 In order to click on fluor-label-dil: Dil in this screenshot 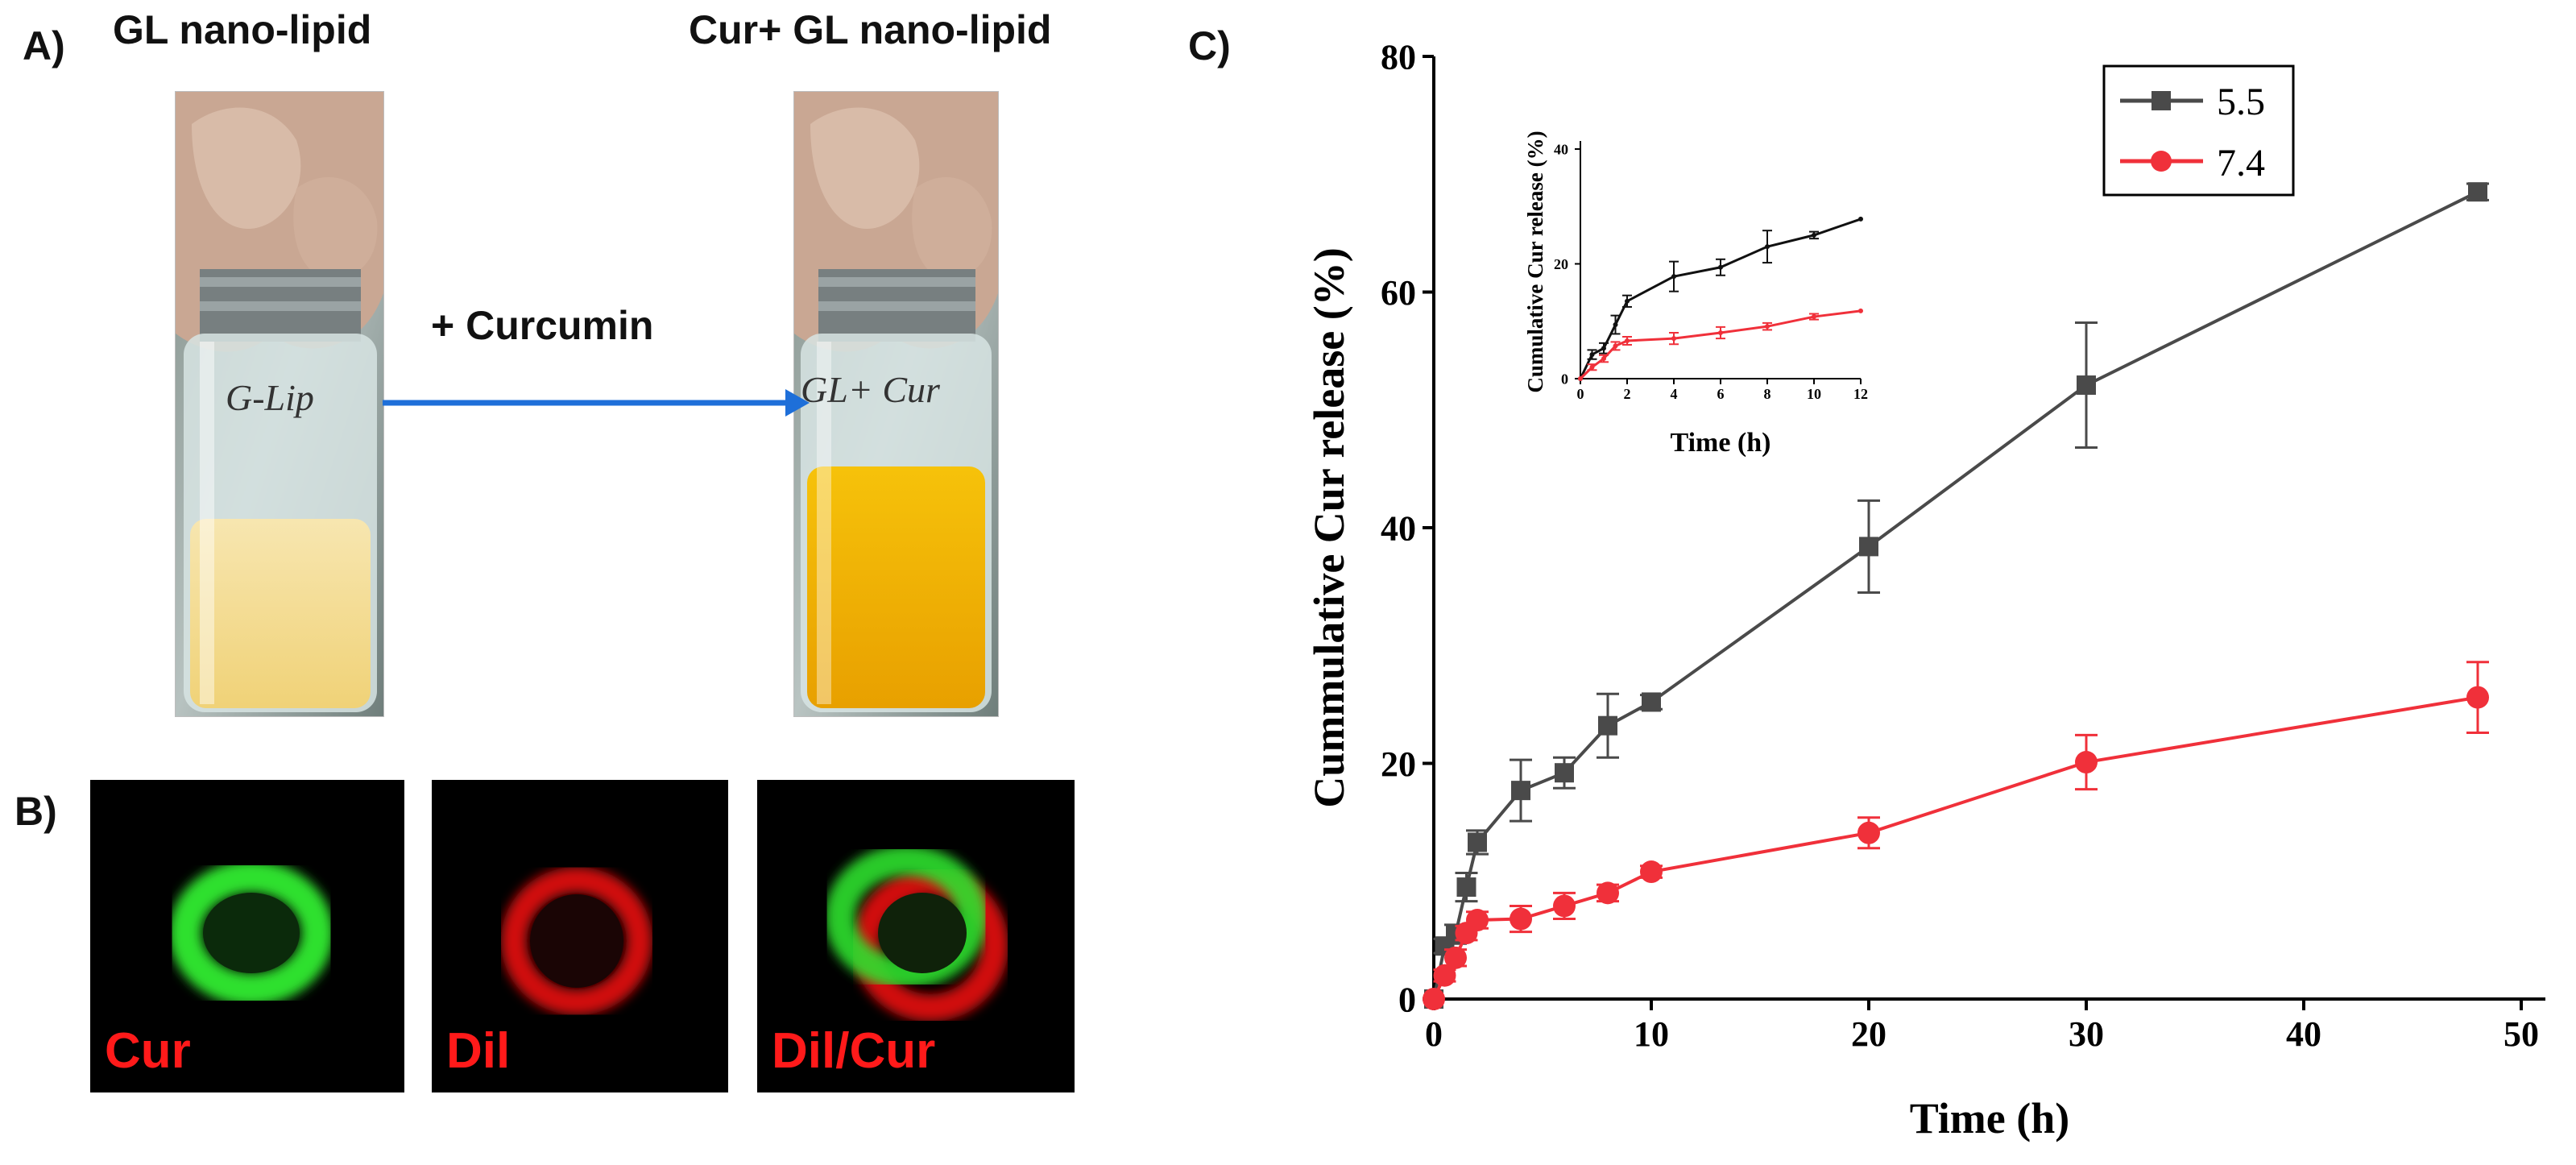, I will do `click(478, 1051)`.